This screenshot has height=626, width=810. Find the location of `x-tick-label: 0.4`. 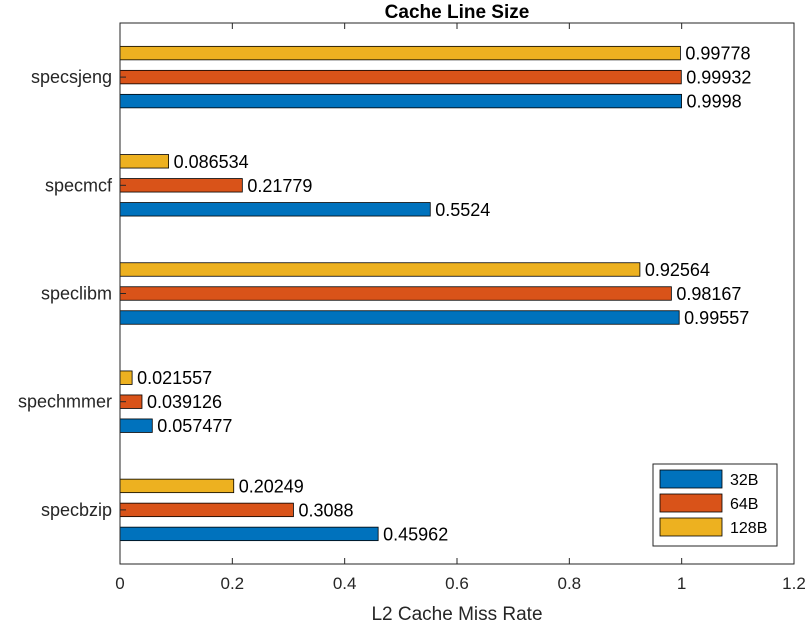

x-tick-label: 0.4 is located at coordinates (345, 583).